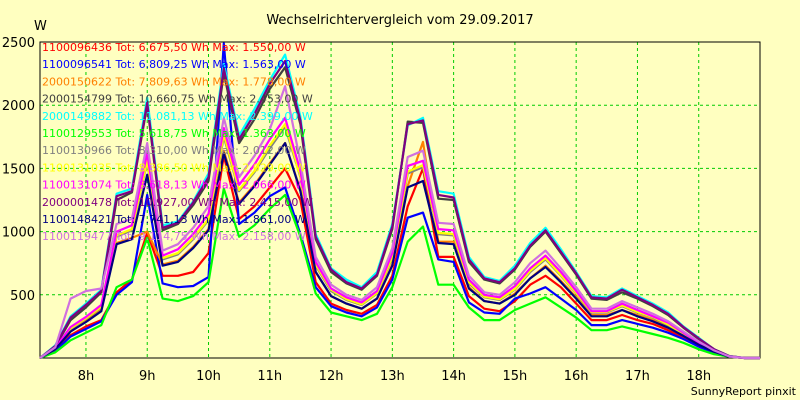 The image size is (800, 400). I want to click on y-tick-label: 2000, so click(18, 106).